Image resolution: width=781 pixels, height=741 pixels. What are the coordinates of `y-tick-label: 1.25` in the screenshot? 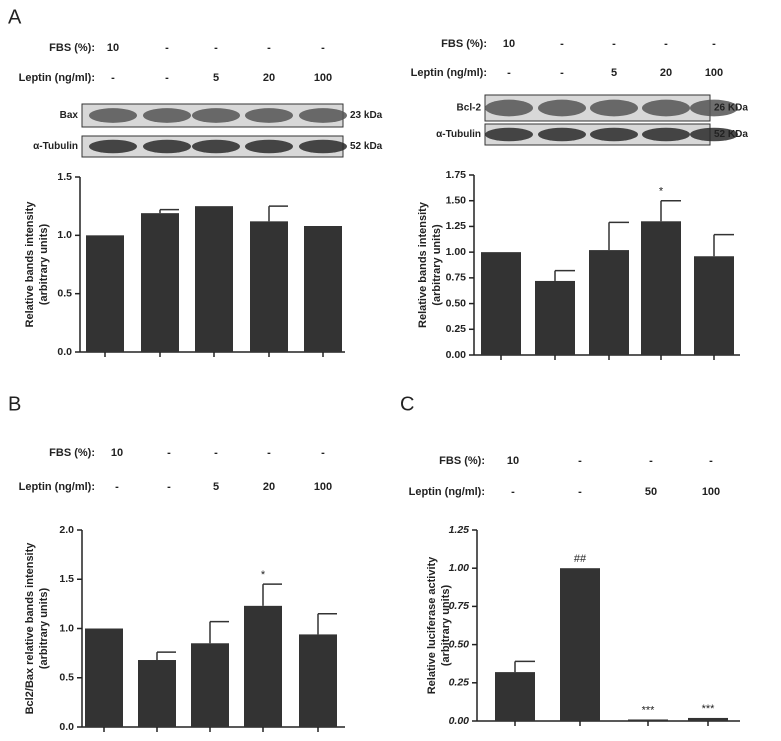 It's located at (459, 530).